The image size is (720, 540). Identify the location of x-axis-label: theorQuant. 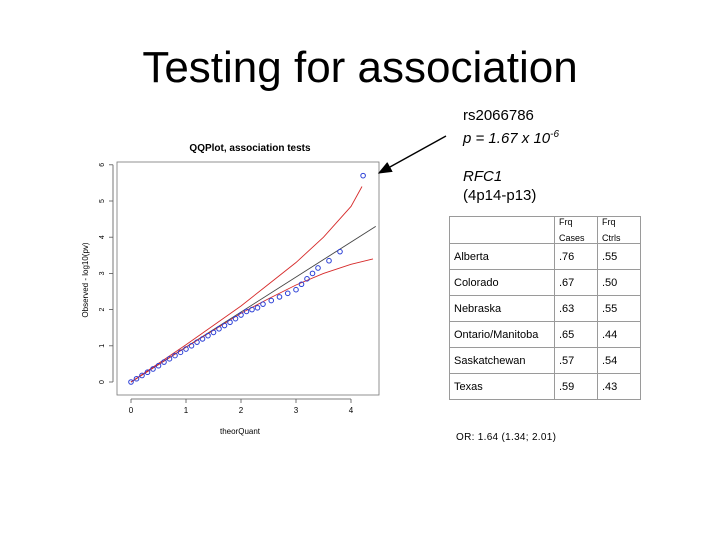
(240, 431).